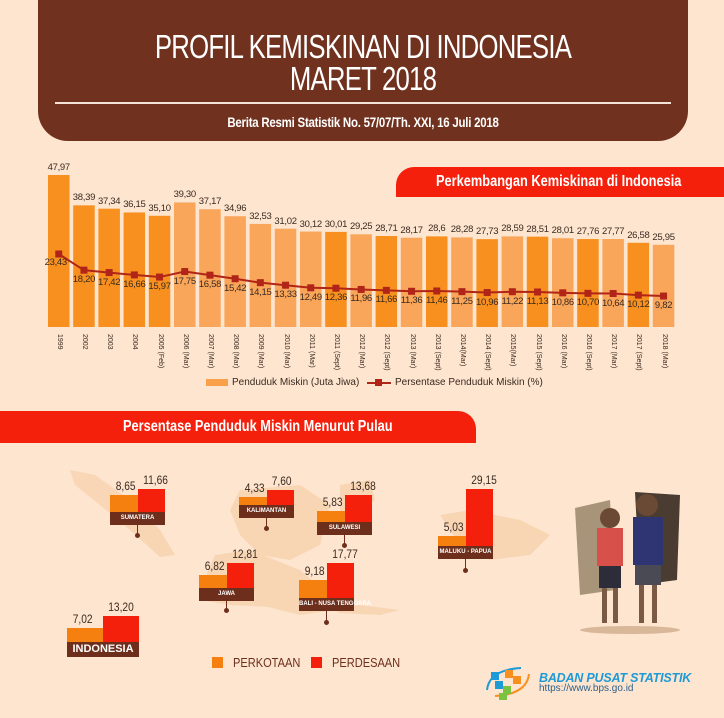 Image resolution: width=724 pixels, height=718 pixels. I want to click on bar-value-label: 39,30, so click(185, 195).